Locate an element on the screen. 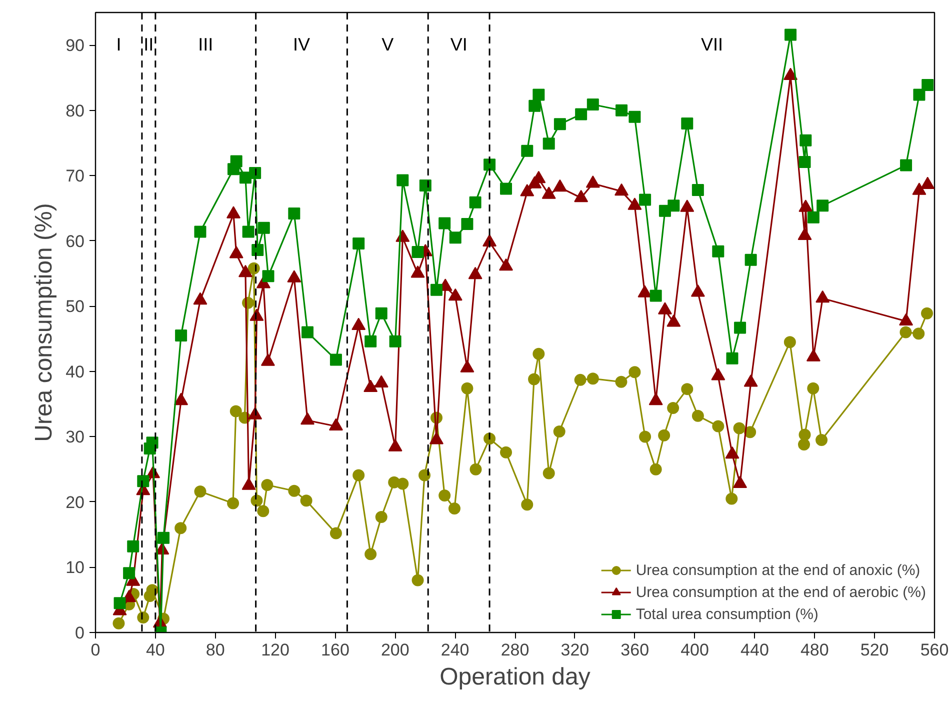 This screenshot has width=952, height=702. x-tick-label: 40 is located at coordinates (155, 650).